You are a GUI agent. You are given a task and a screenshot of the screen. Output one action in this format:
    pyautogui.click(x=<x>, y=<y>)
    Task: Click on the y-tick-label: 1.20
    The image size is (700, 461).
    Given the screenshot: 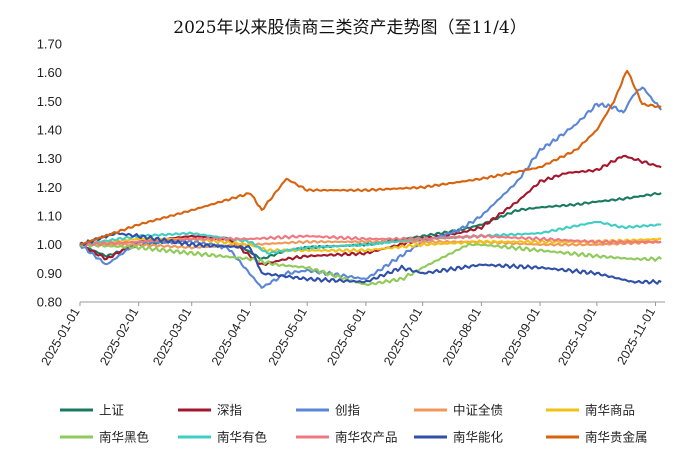 What is the action you would take?
    pyautogui.click(x=49, y=187)
    